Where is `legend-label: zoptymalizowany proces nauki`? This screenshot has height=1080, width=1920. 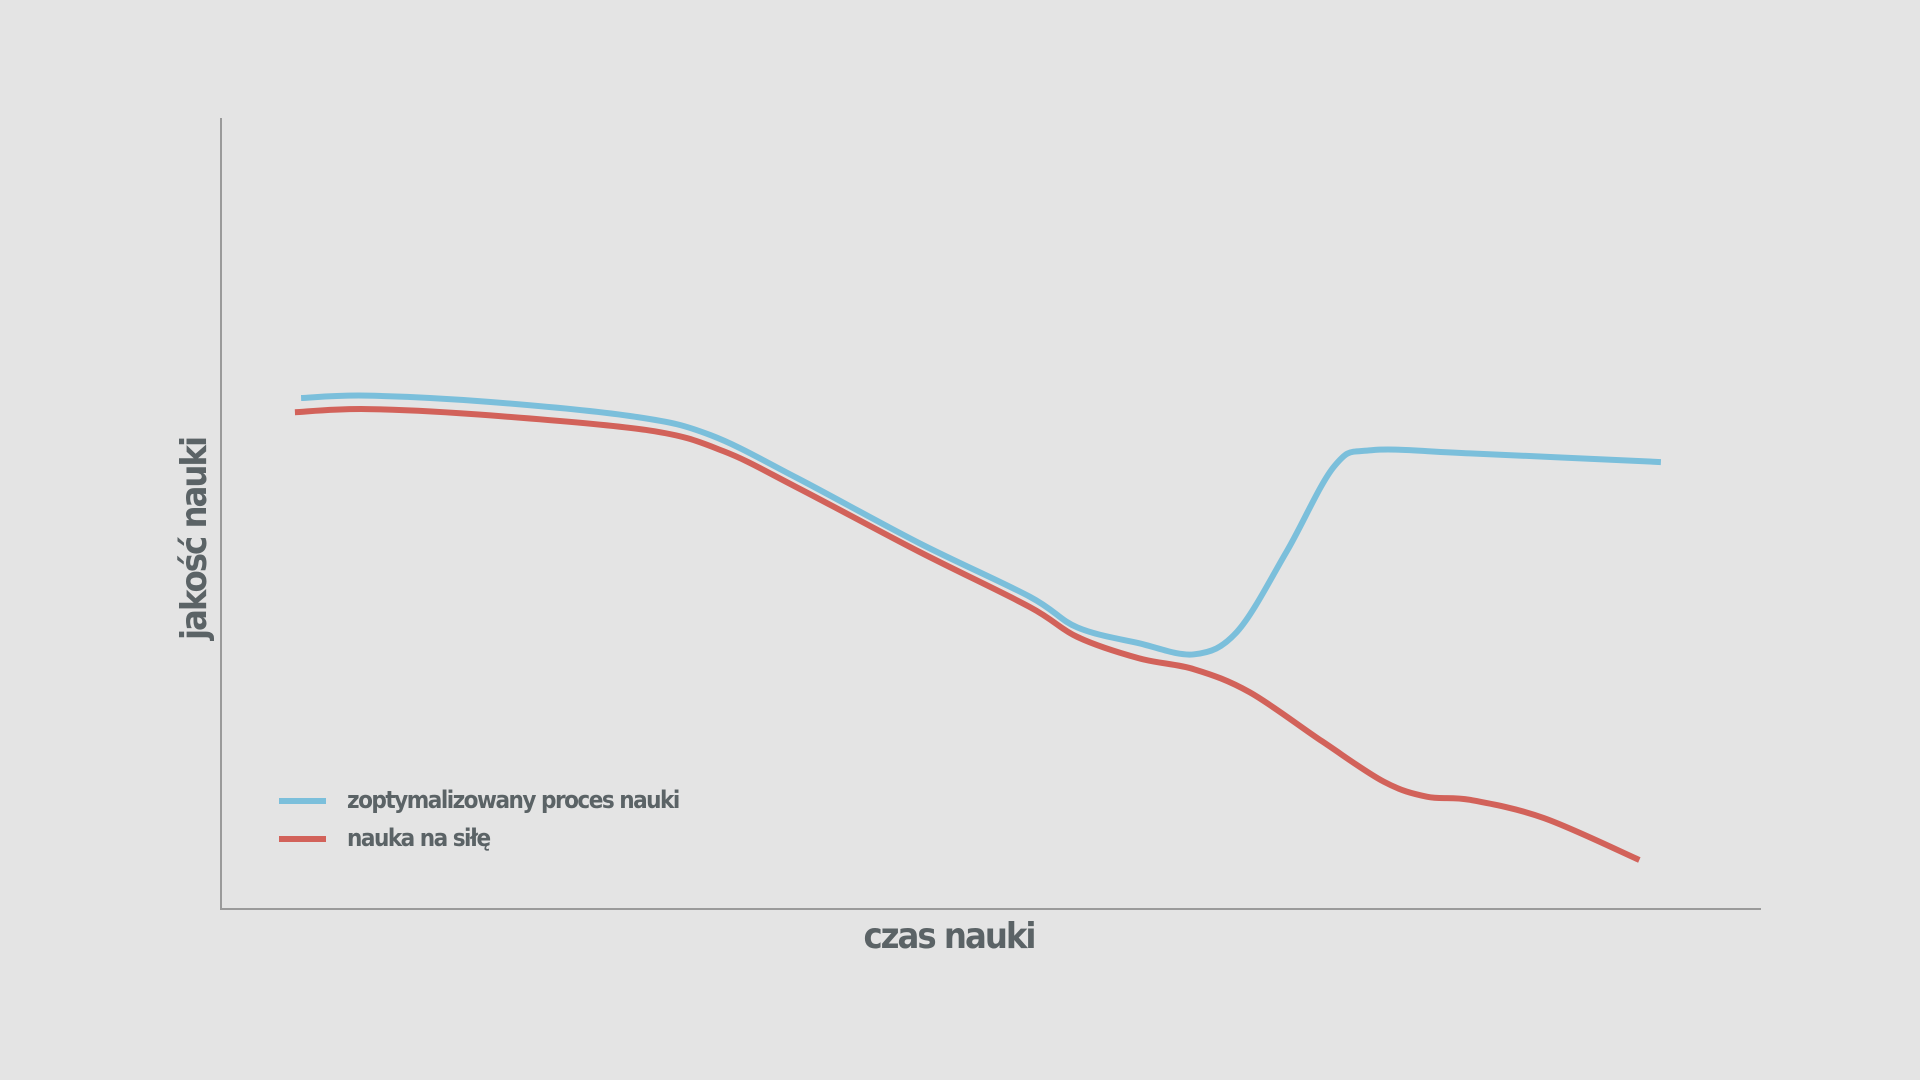 legend-label: zoptymalizowany proces nauki is located at coordinates (513, 800).